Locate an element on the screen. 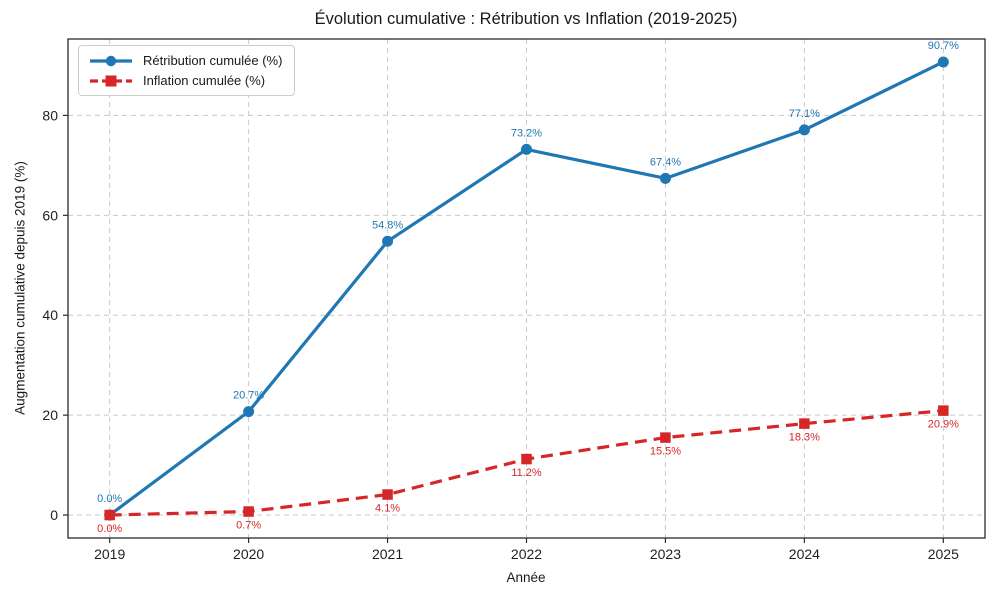  data-point-label: 67.4% is located at coordinates (665, 162).